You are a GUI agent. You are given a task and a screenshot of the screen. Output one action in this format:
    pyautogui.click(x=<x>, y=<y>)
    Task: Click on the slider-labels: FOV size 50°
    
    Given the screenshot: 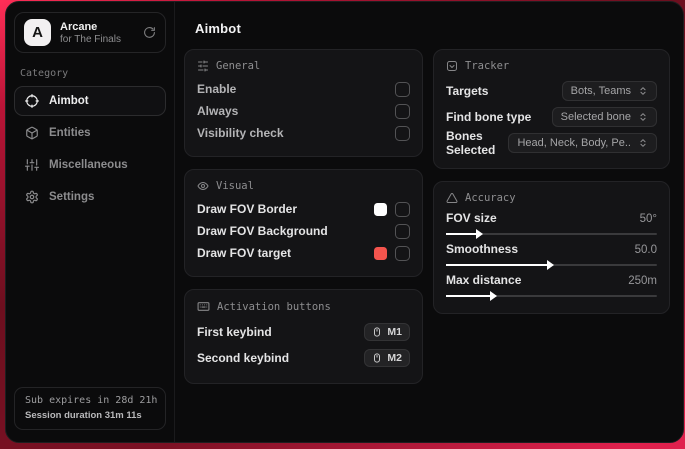 What is the action you would take?
    pyautogui.click(x=551, y=218)
    